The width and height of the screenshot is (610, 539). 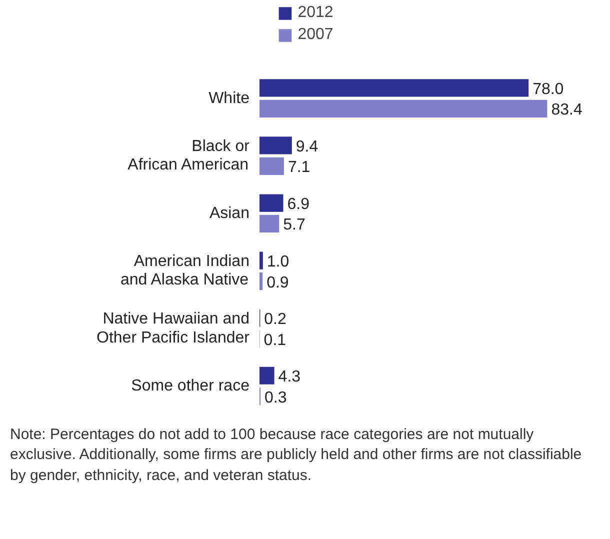 What do you see at coordinates (229, 98) in the screenshot?
I see `y-tick-label: White` at bounding box center [229, 98].